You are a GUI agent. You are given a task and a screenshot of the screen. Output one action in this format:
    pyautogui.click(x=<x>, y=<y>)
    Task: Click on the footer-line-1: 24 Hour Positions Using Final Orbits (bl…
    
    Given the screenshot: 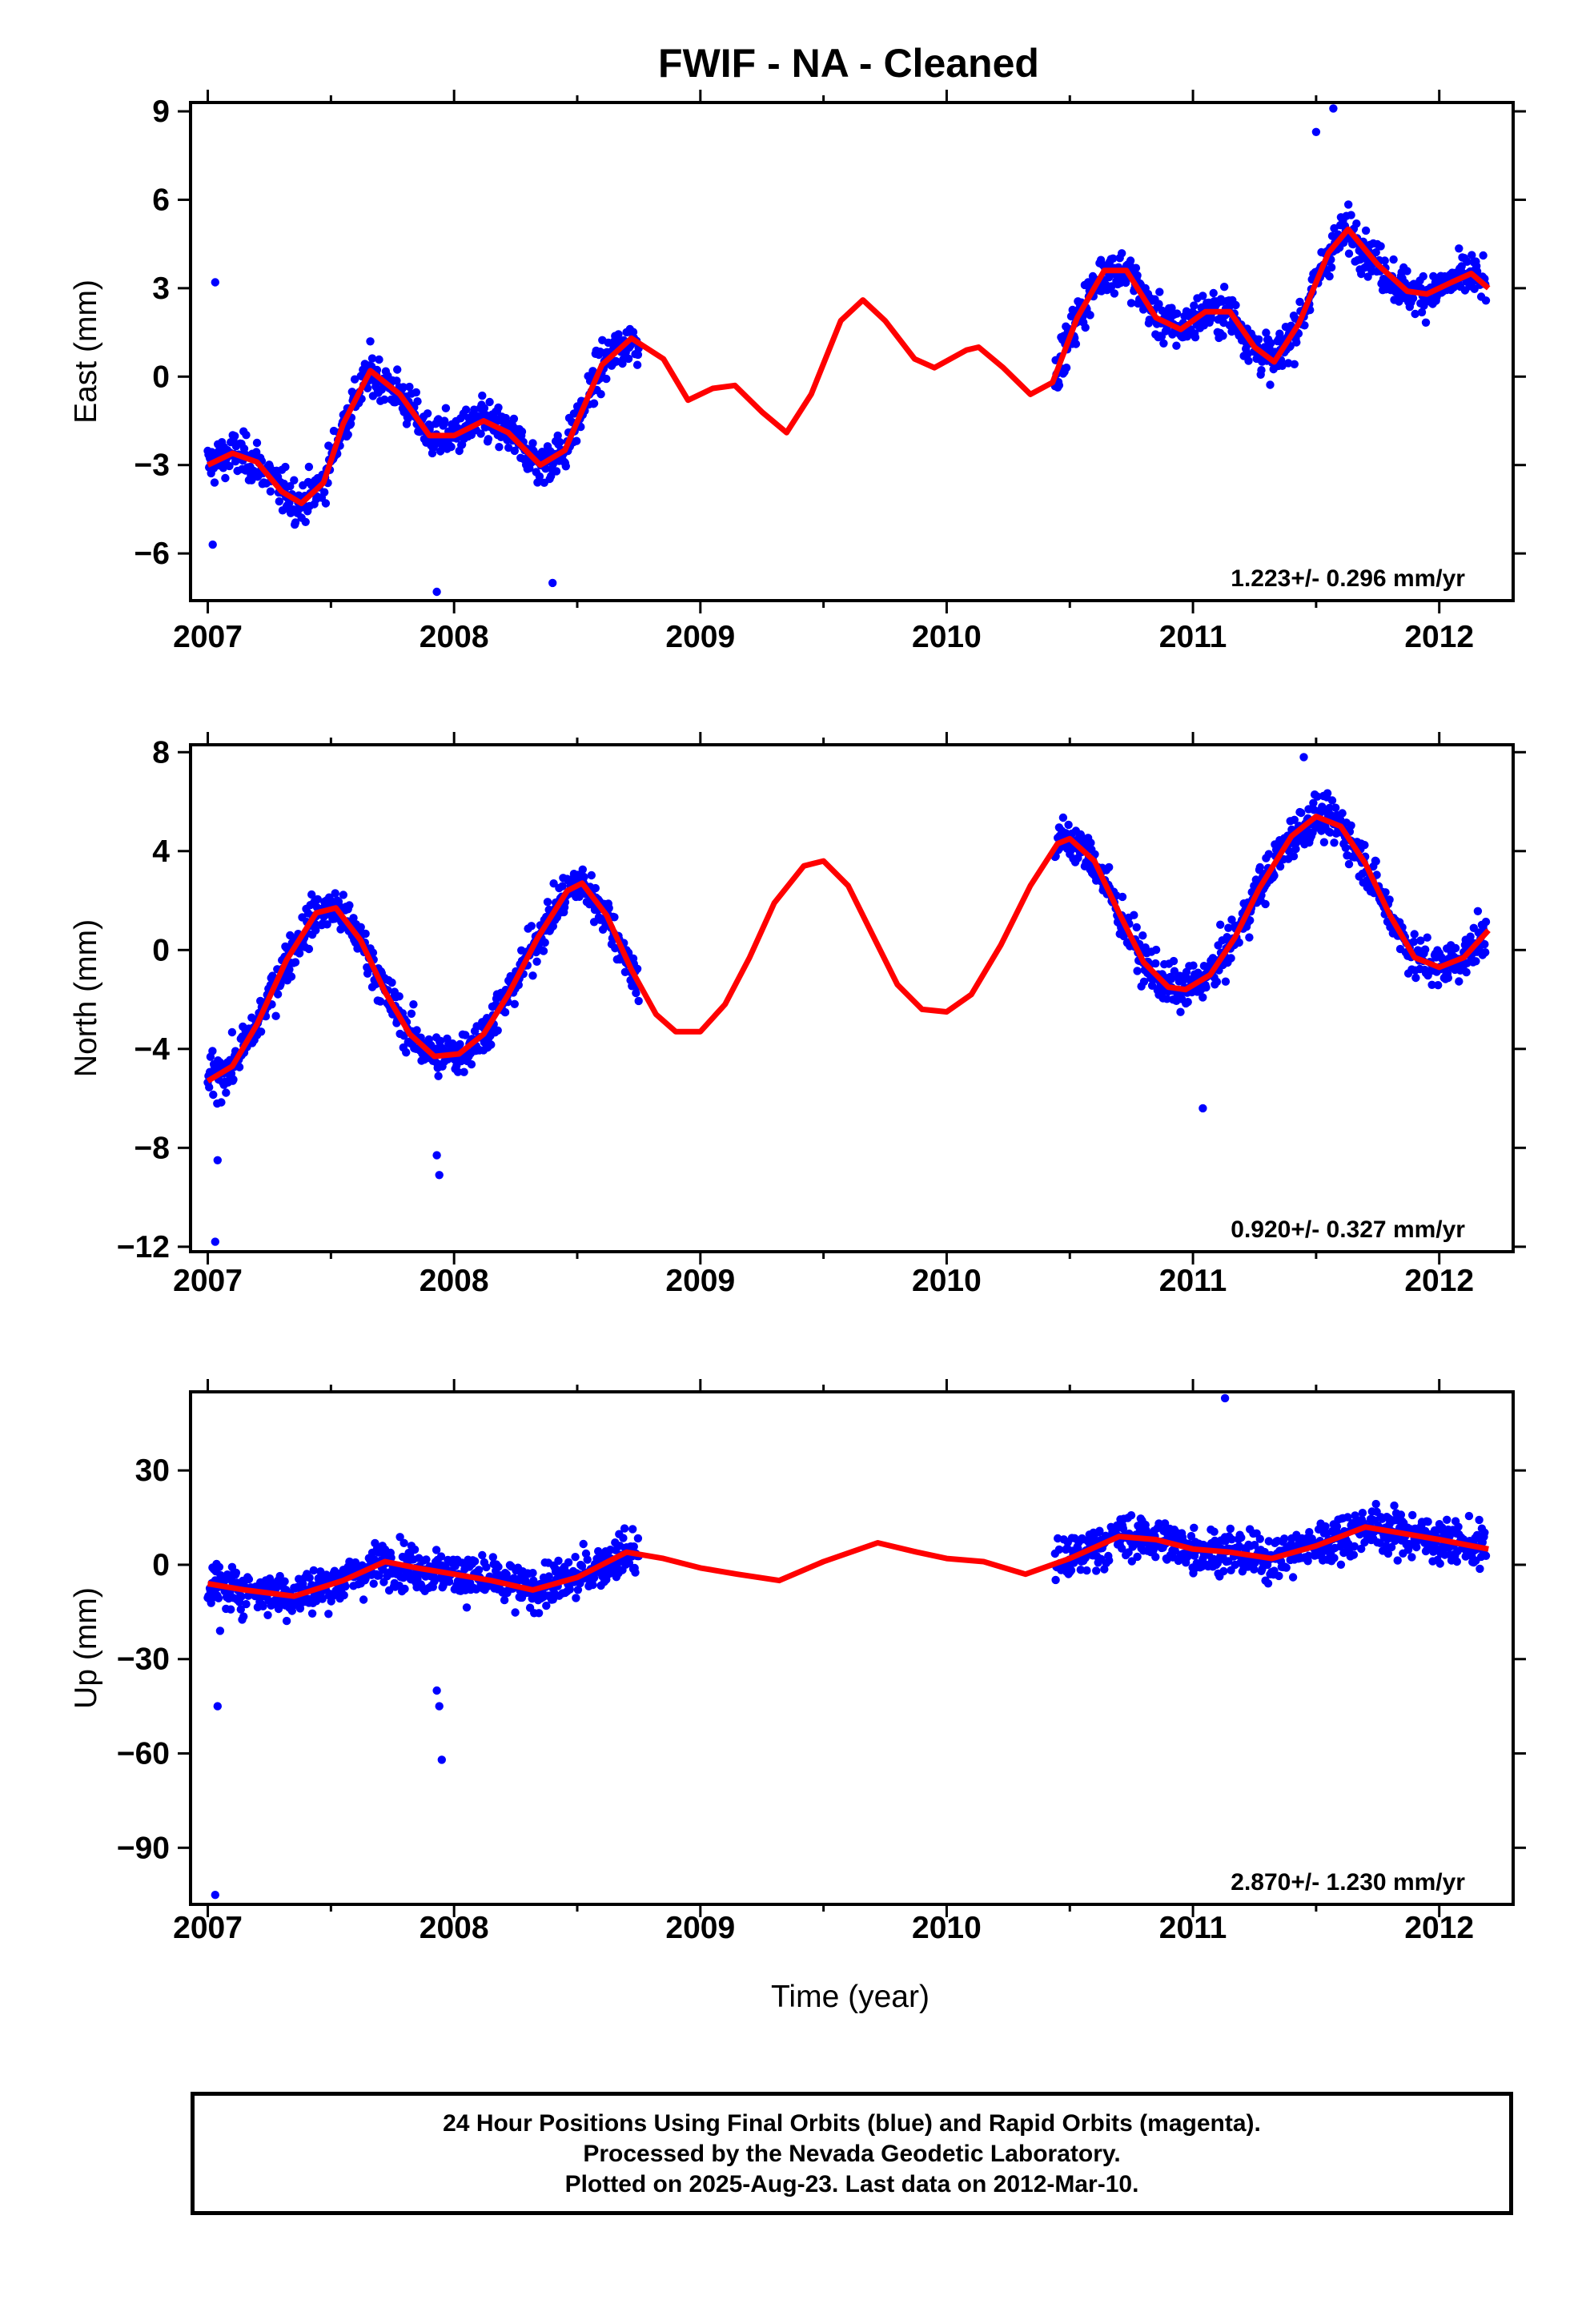 What is the action you would take?
    pyautogui.click(x=852, y=2123)
    